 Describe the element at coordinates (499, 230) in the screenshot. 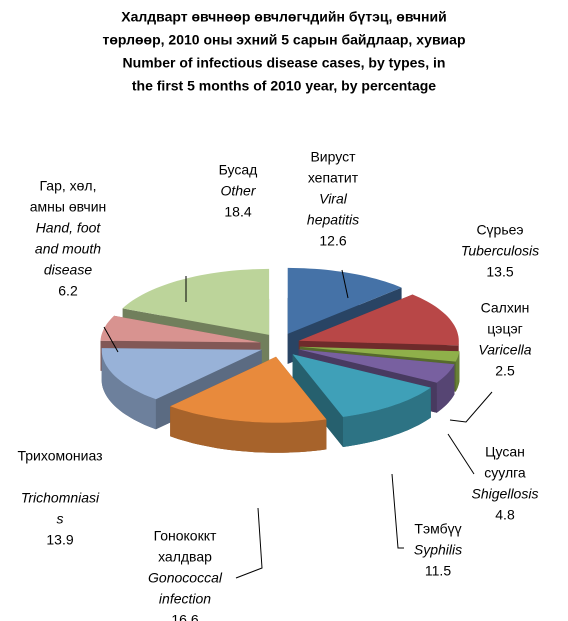

I see `slice-label: Сүрьеэ` at that location.